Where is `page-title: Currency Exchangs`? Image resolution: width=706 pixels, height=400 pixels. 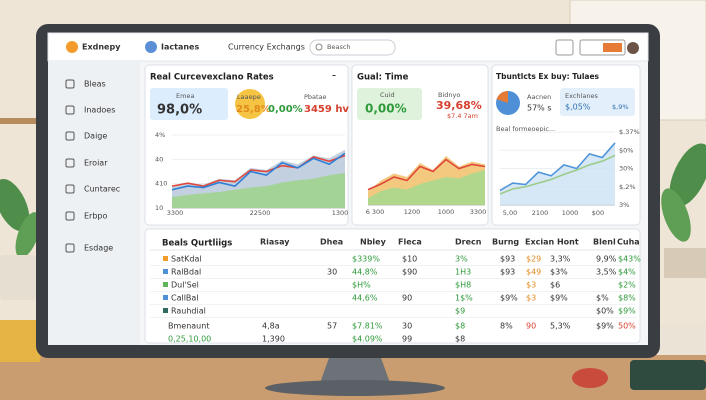 page-title: Currency Exchangs is located at coordinates (266, 47).